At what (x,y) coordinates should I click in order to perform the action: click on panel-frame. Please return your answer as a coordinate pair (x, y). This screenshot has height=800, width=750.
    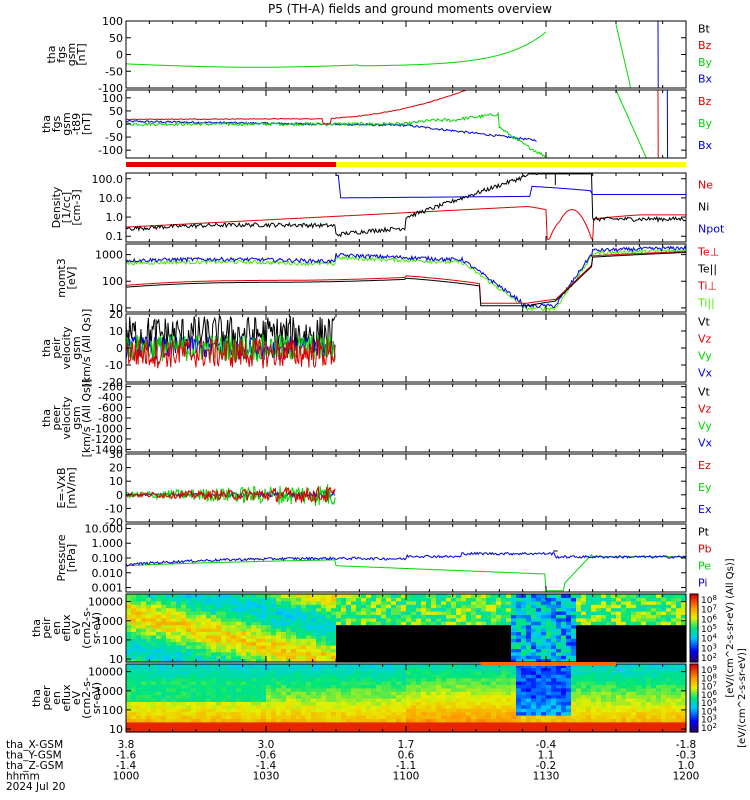
    Looking at the image, I should click on (406, 418).